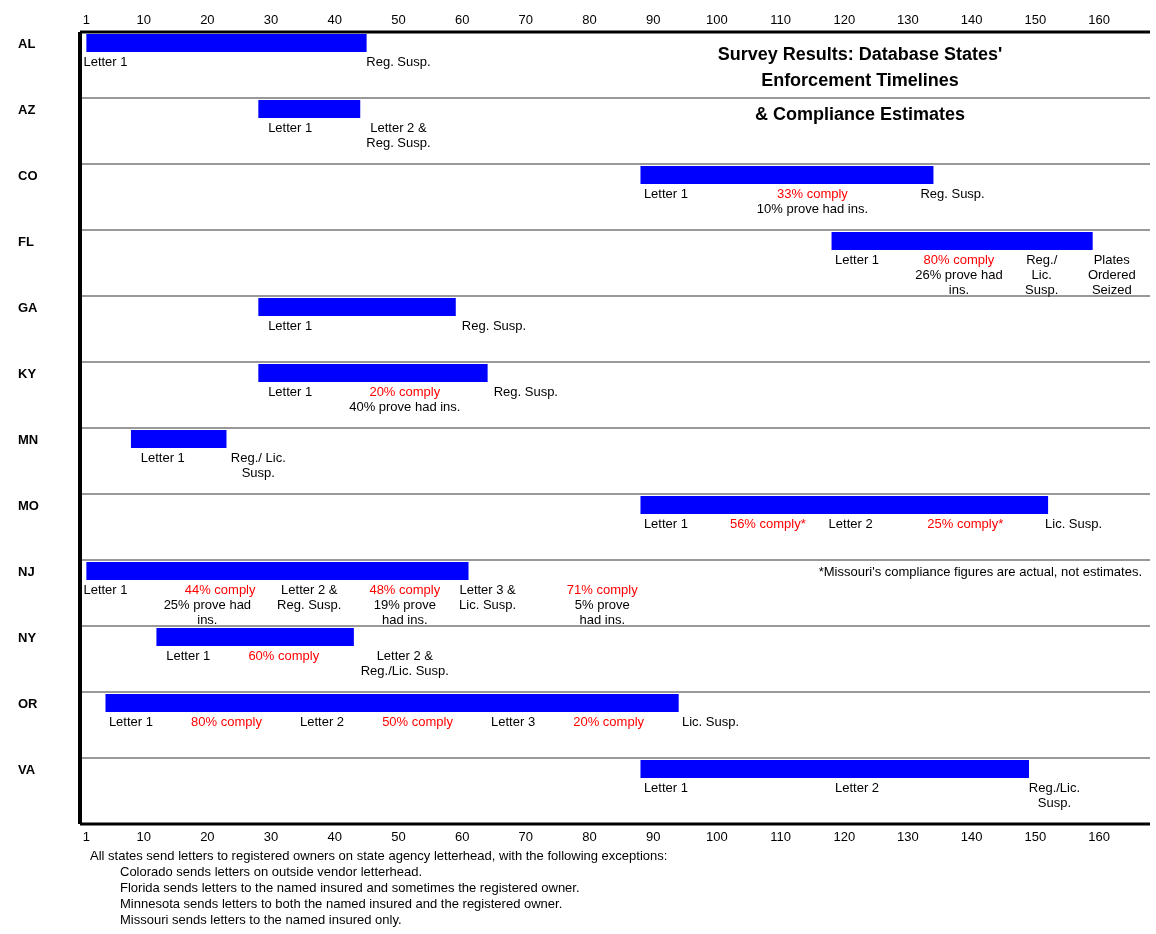 This screenshot has height=934, width=1156. What do you see at coordinates (28, 505) in the screenshot?
I see `y-tick-label: MO` at bounding box center [28, 505].